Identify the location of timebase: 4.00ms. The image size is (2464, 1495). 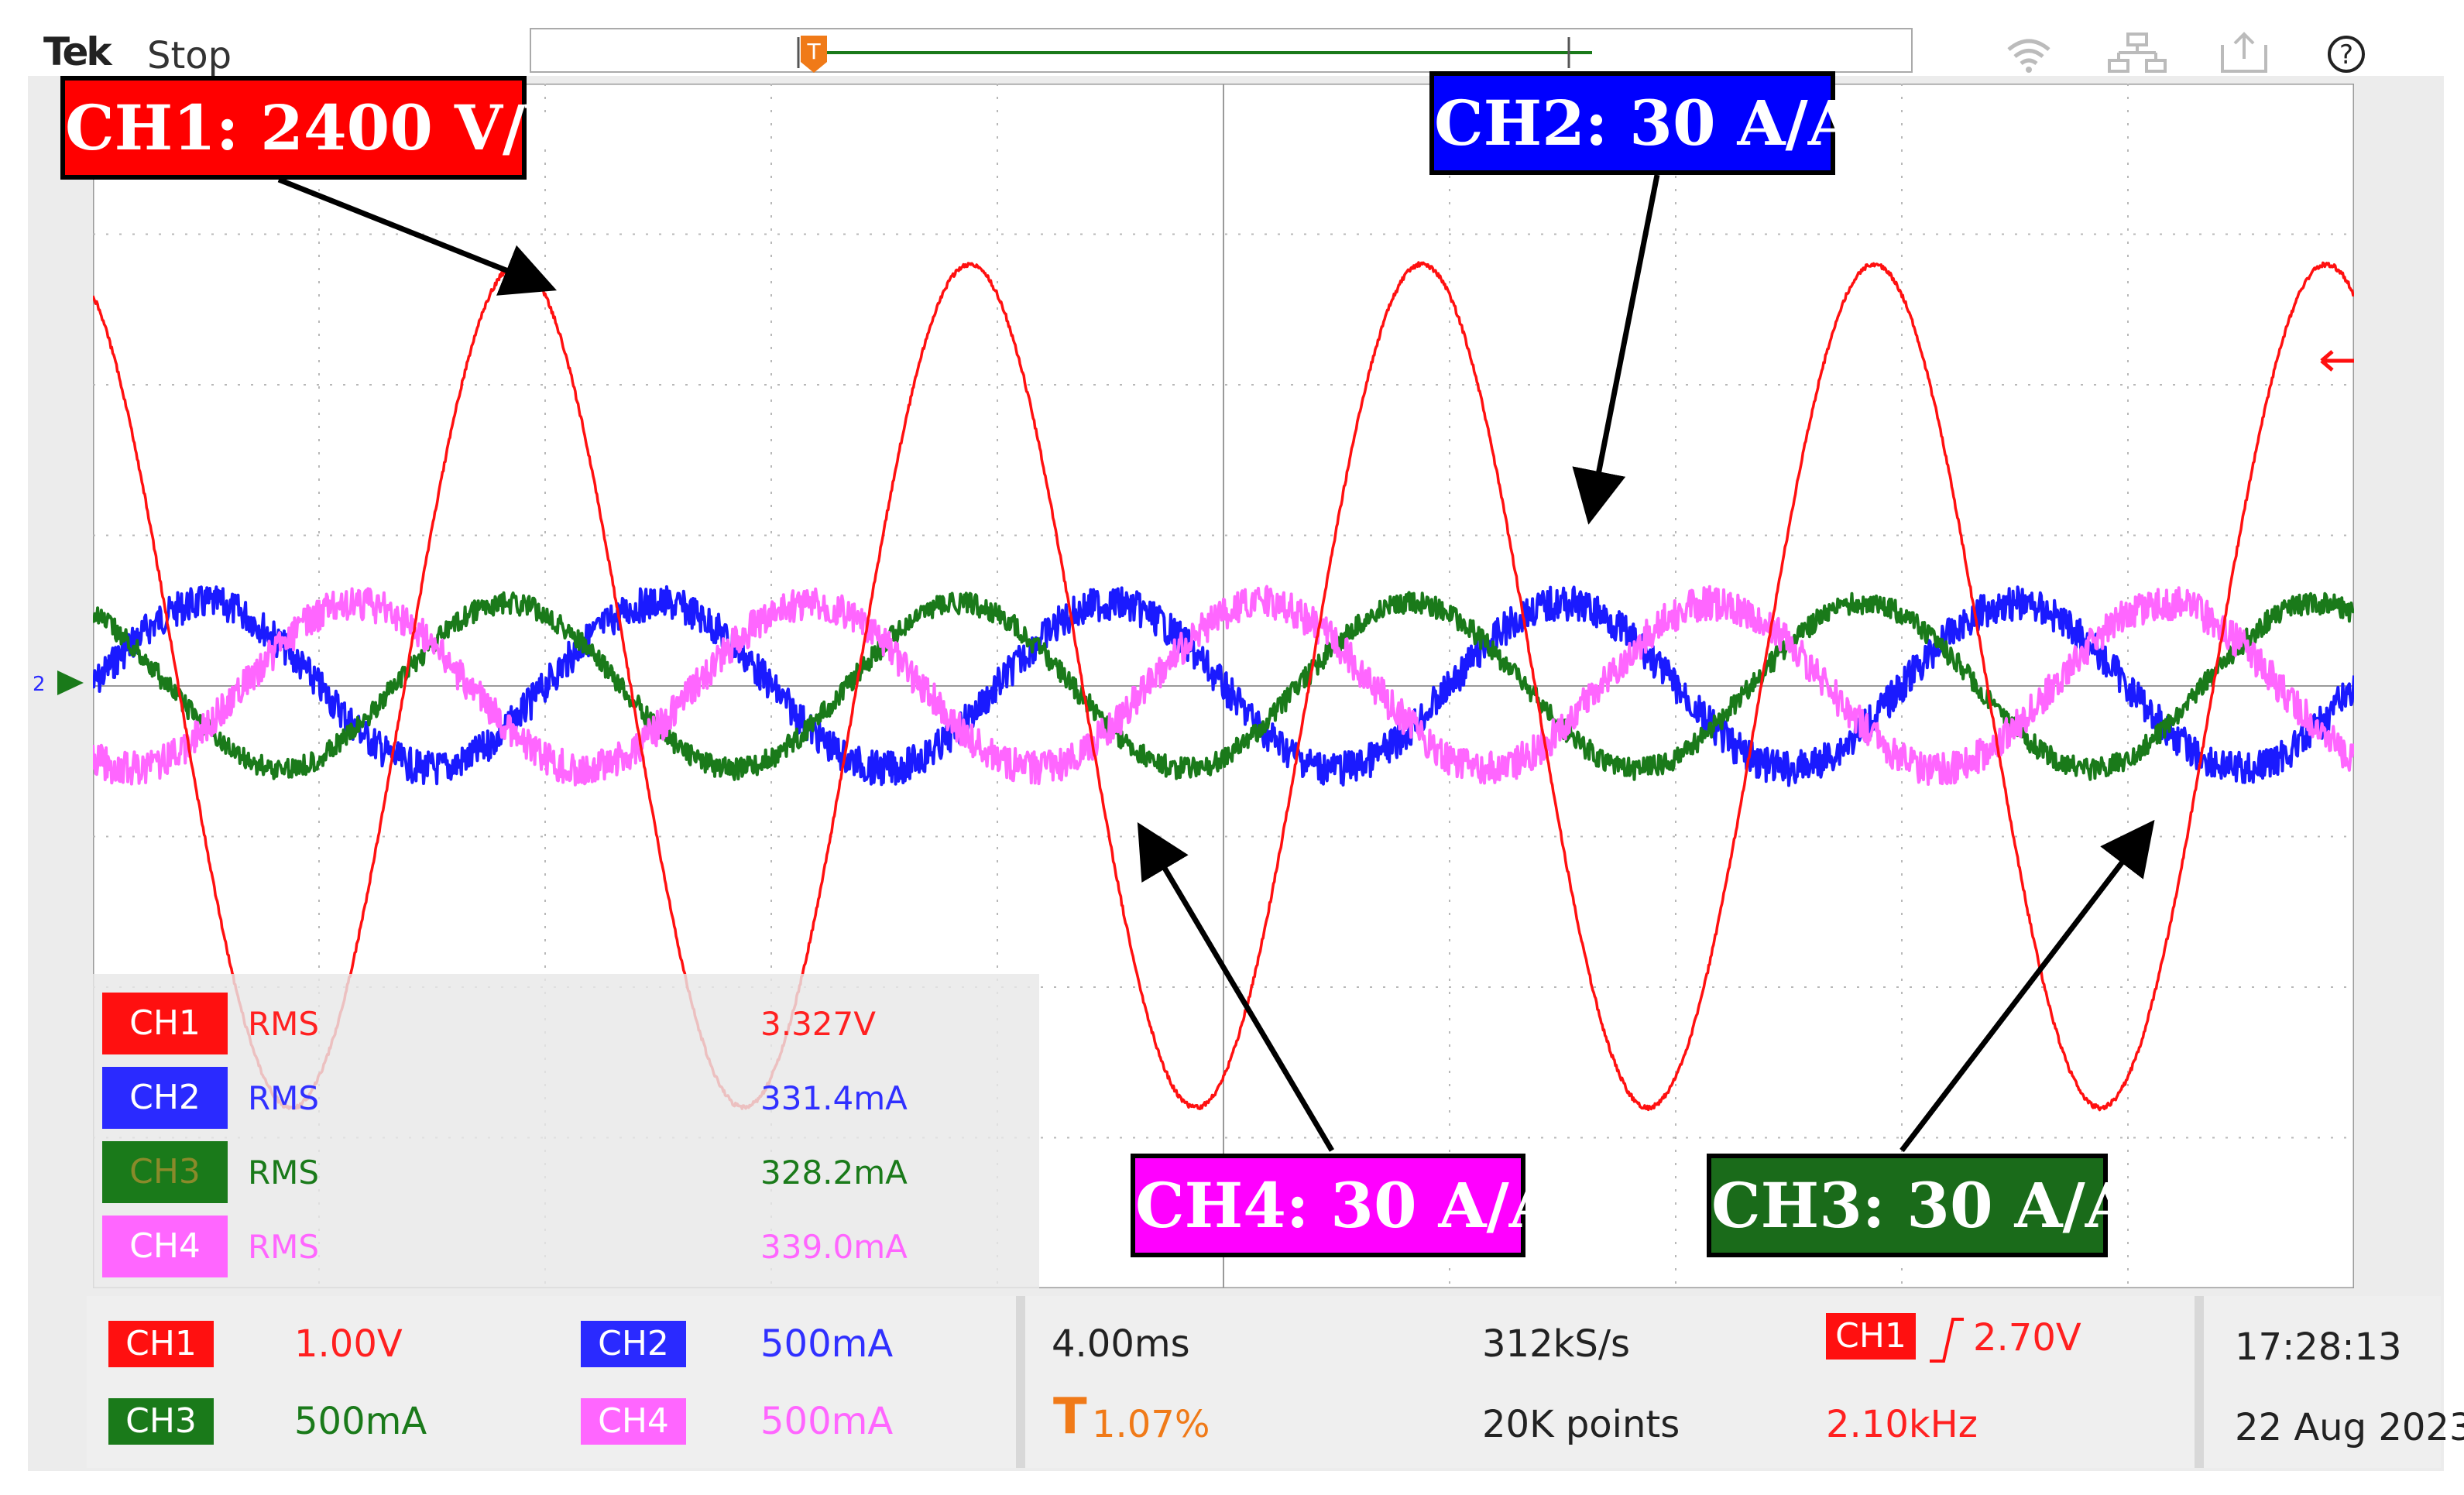
(1121, 1344).